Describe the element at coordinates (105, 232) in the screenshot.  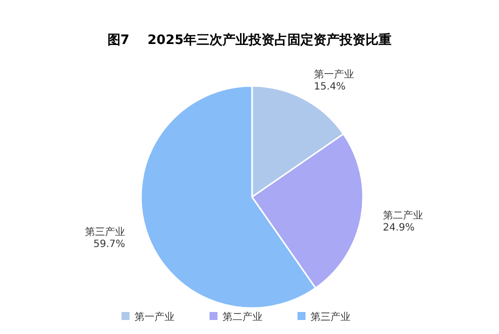
I see `slice-label: 第三产业` at that location.